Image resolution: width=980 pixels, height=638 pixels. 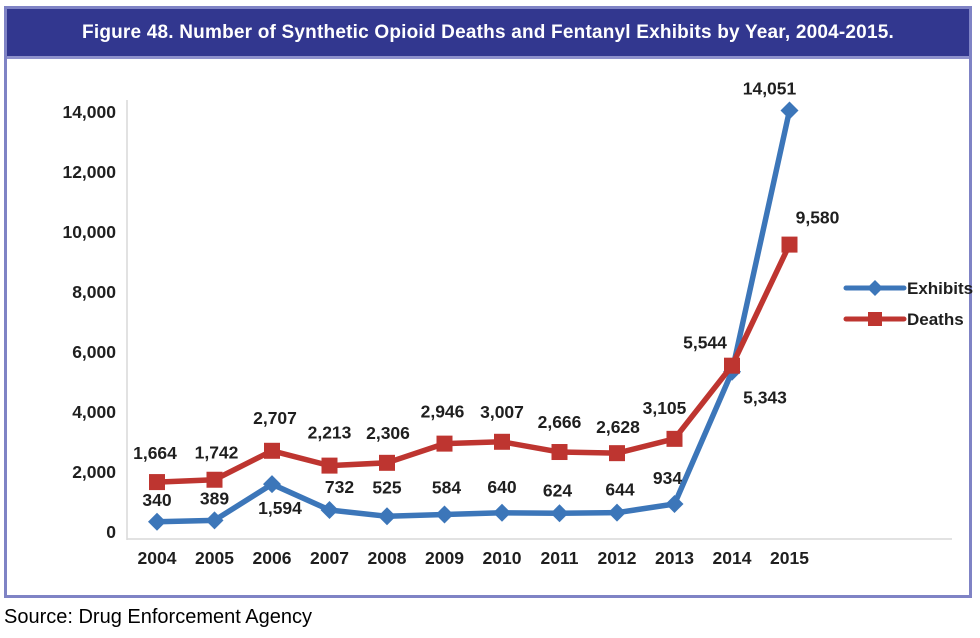 I want to click on x-tick-2005: 2005, so click(x=214, y=558).